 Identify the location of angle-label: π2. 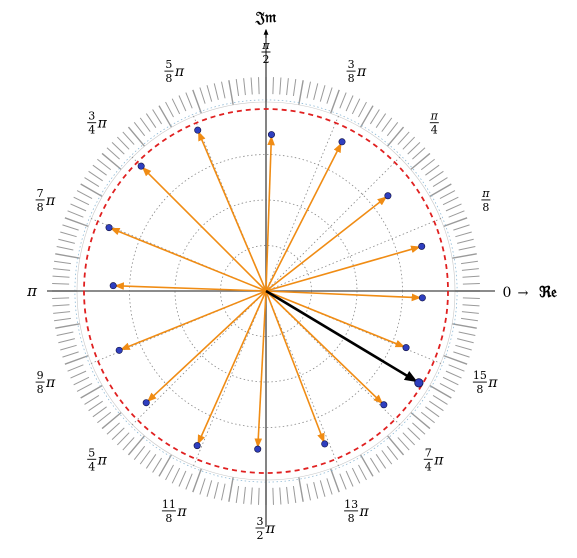
(266, 52).